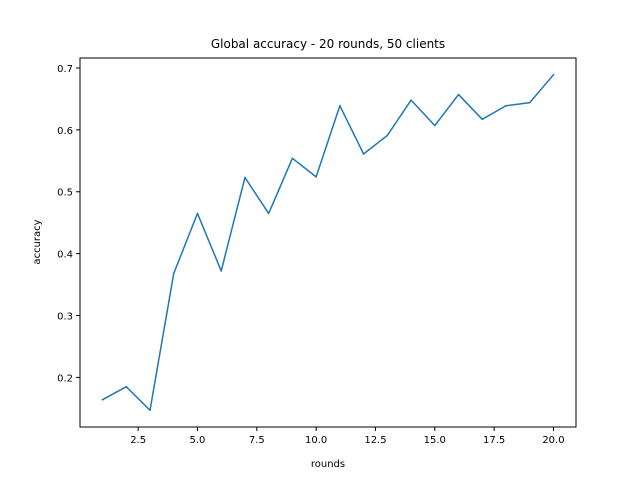  I want to click on y-tick-label: 0.5, so click(65, 193).